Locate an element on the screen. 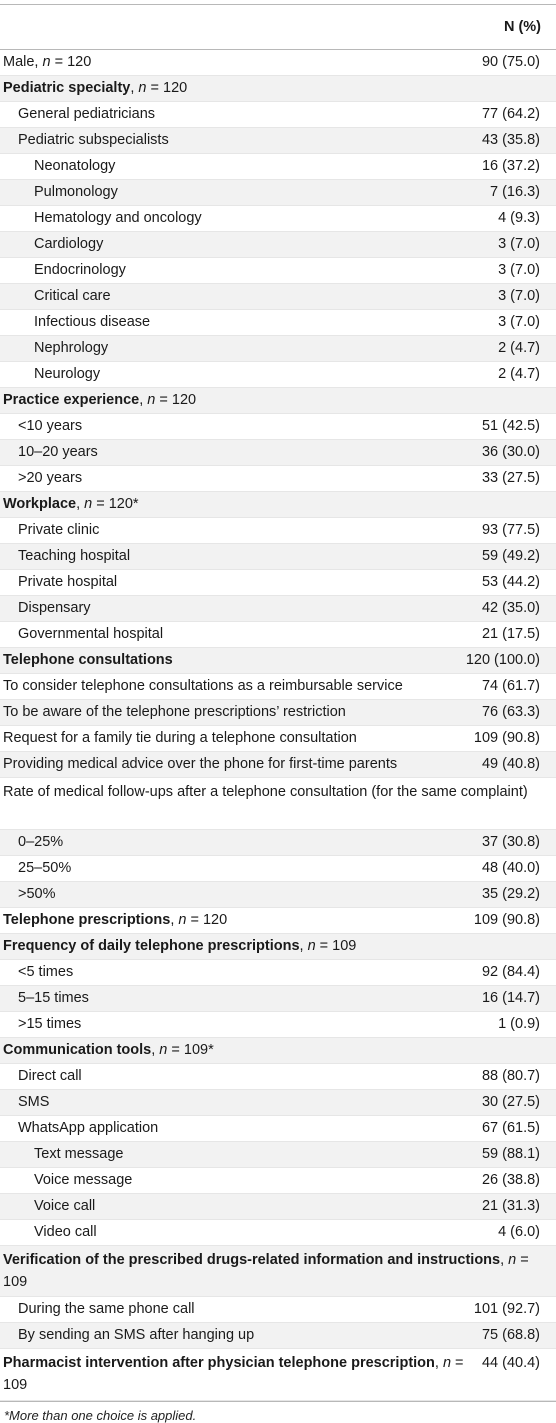 The height and width of the screenshot is (1423, 556). row-value: 76 (63.3) is located at coordinates (510, 712).